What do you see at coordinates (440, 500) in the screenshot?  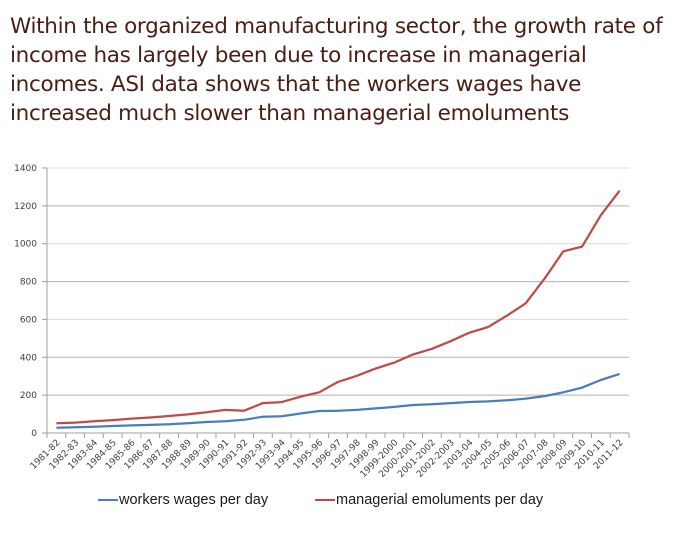 I see `legend-label-managerial: managerial emoluments per day` at bounding box center [440, 500].